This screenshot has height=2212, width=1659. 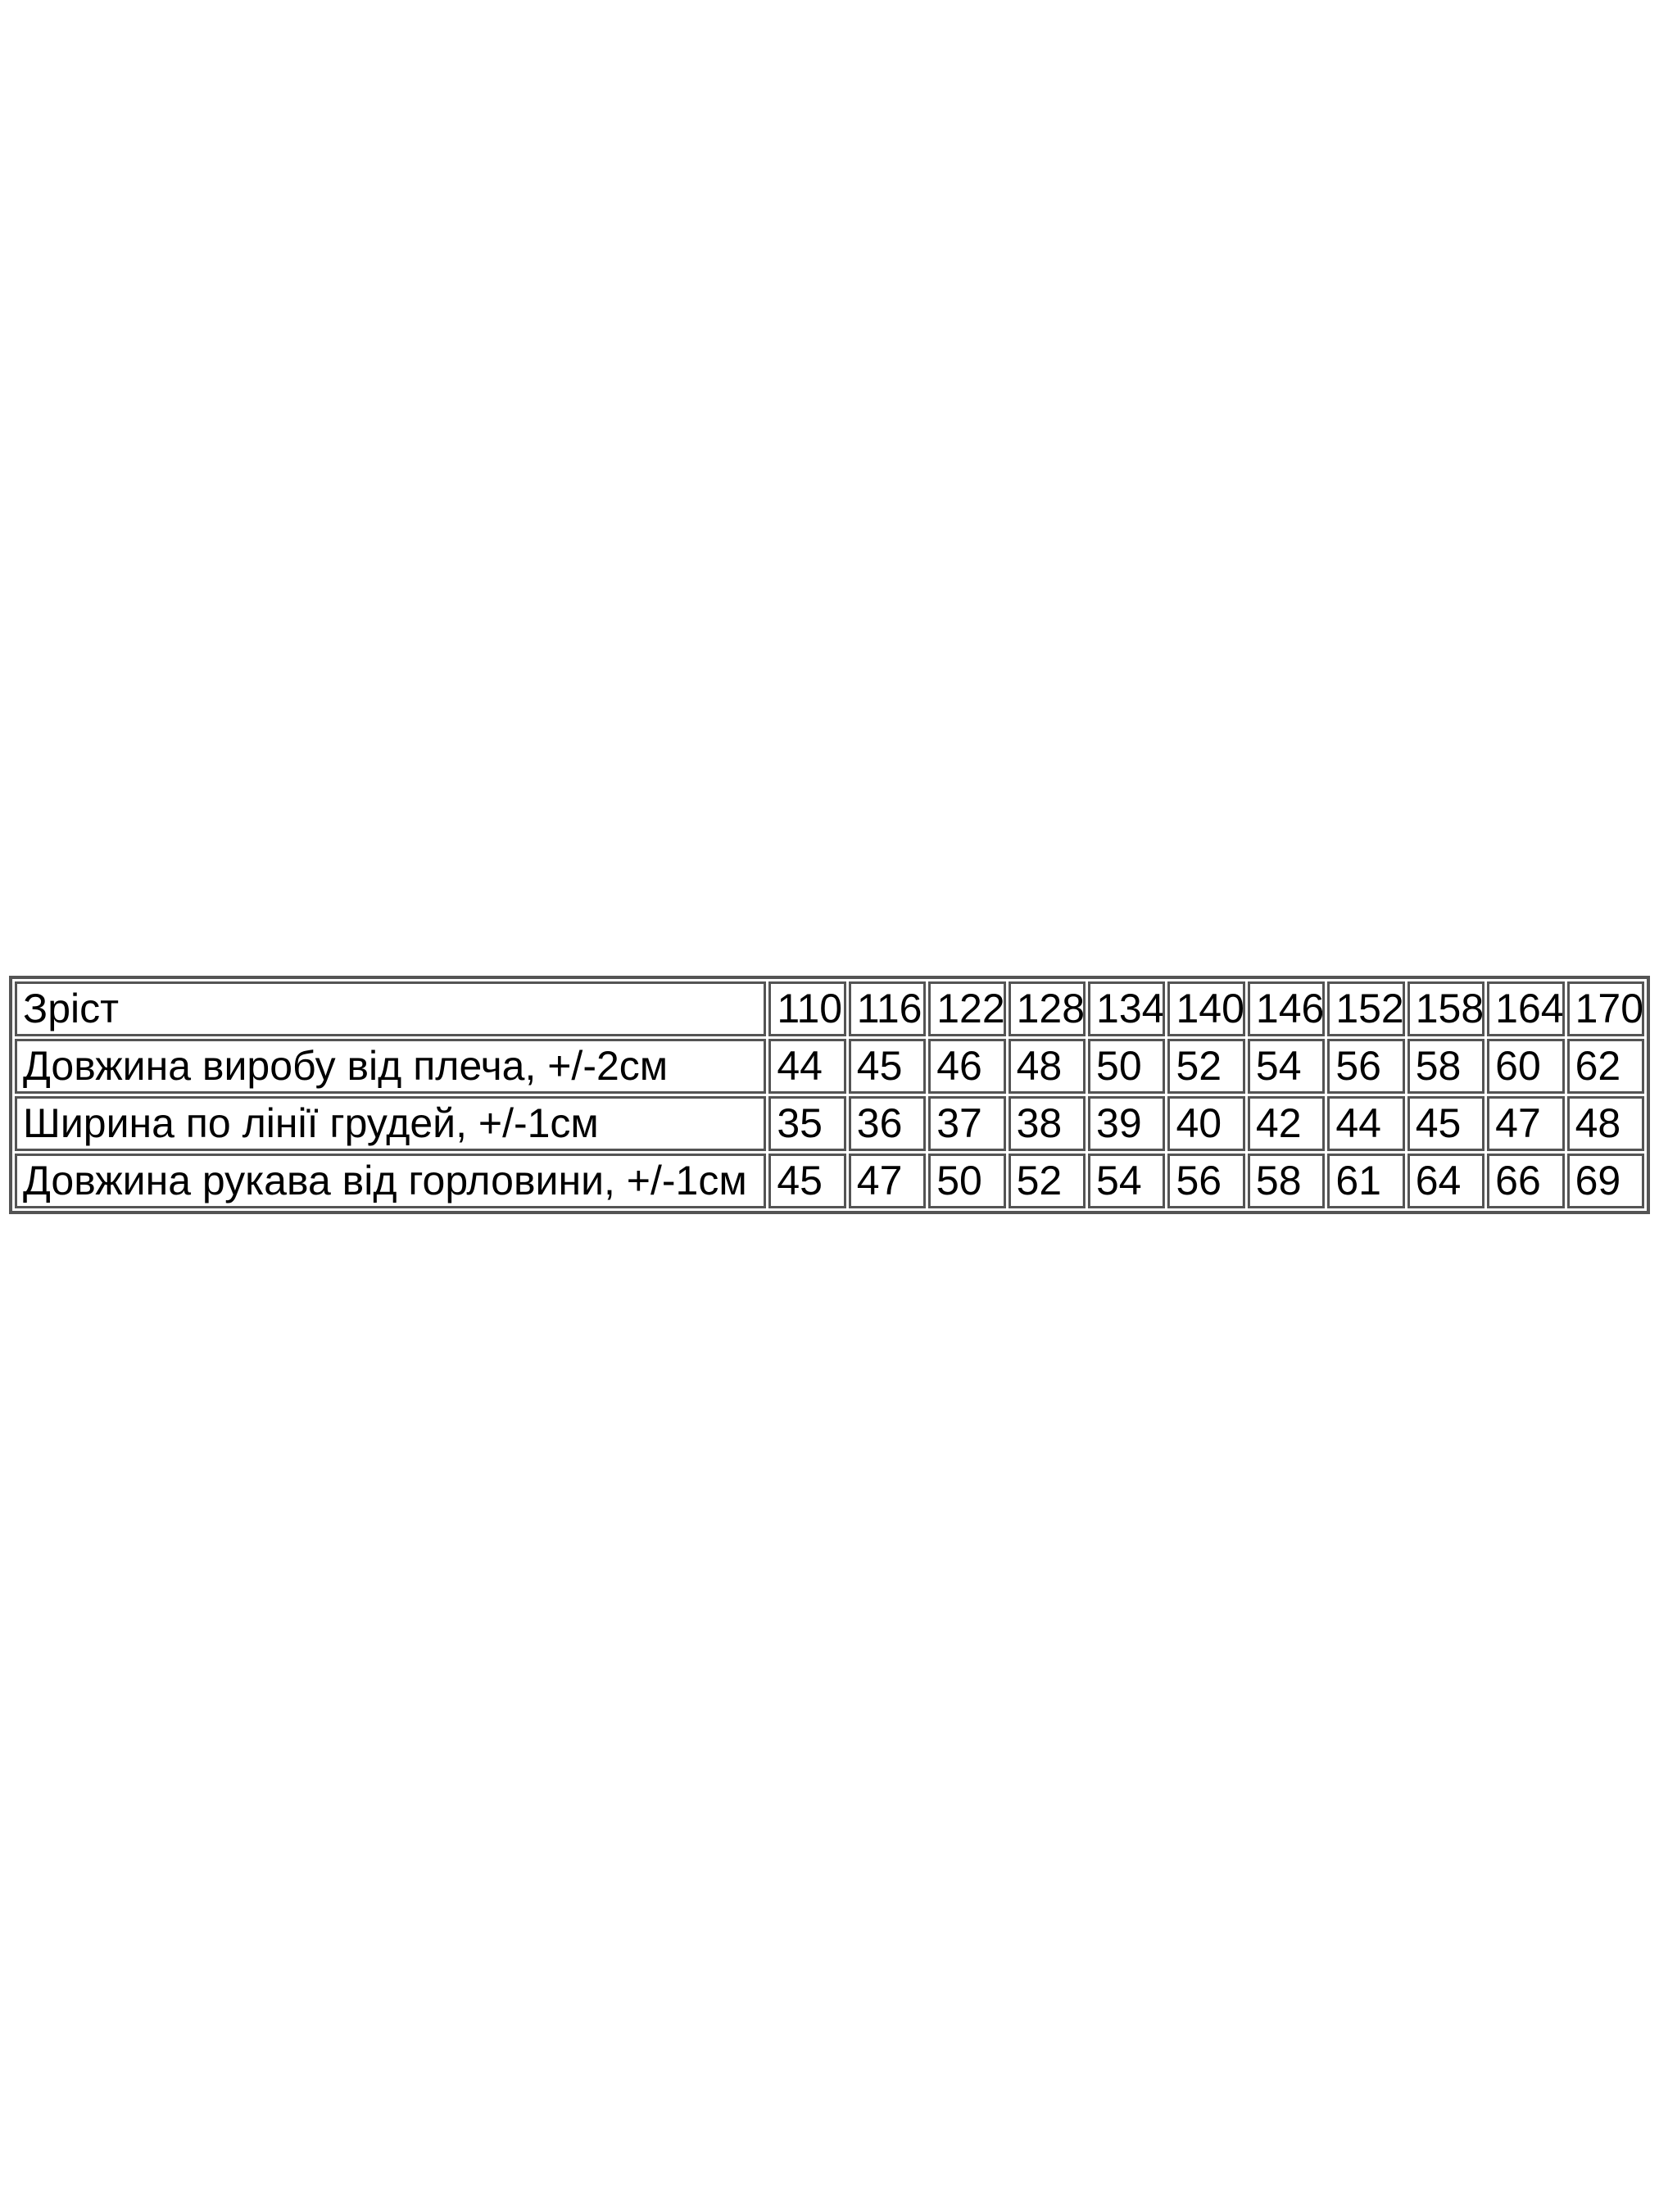 What do you see at coordinates (391, 1123) in the screenshot?
I see `row-label-chest-width: Ширина по лінії грудей, +/-1см` at bounding box center [391, 1123].